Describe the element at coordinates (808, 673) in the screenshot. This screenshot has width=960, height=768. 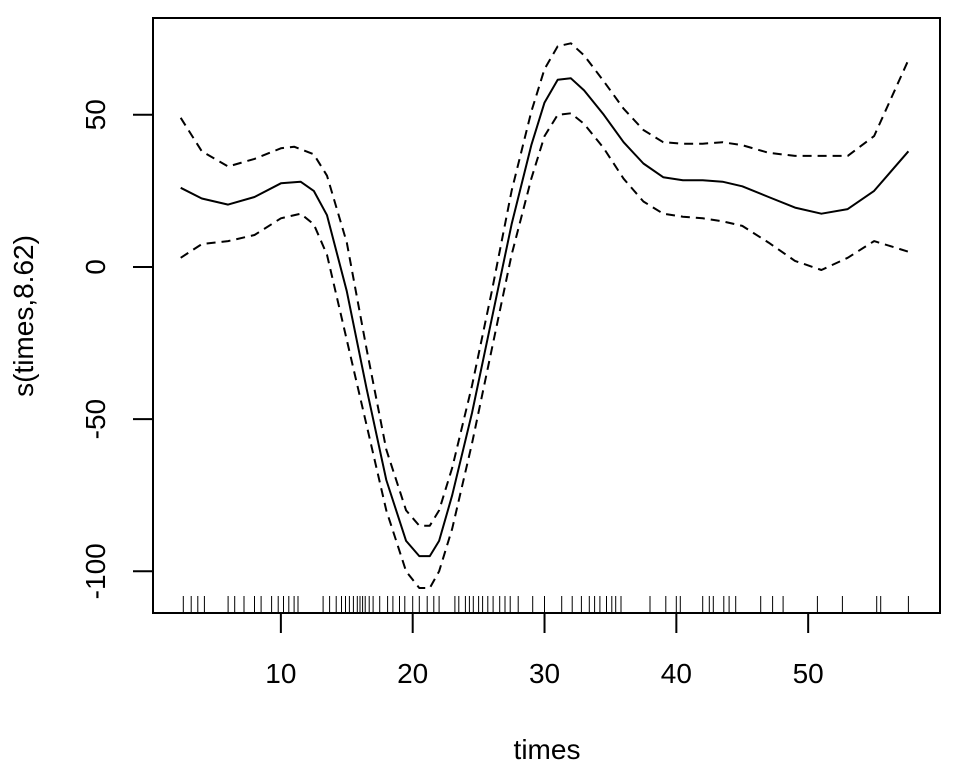
I see `x-tick-label: 50` at that location.